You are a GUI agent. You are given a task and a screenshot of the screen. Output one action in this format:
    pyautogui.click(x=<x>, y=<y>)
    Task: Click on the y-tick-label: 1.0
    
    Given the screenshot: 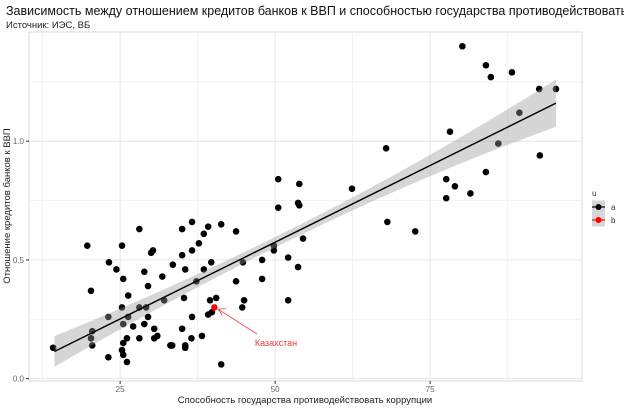 What is the action you would take?
    pyautogui.click(x=19, y=141)
    